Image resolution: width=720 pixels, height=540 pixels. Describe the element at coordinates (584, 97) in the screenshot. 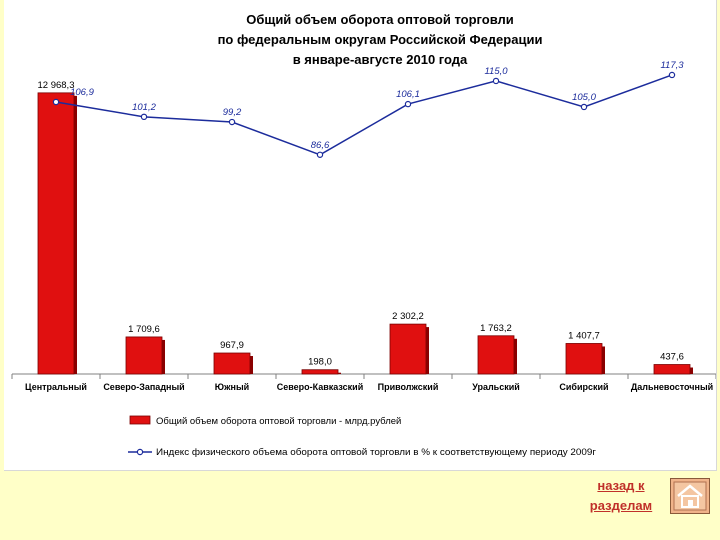

I see `line-value-label: 105,0` at that location.